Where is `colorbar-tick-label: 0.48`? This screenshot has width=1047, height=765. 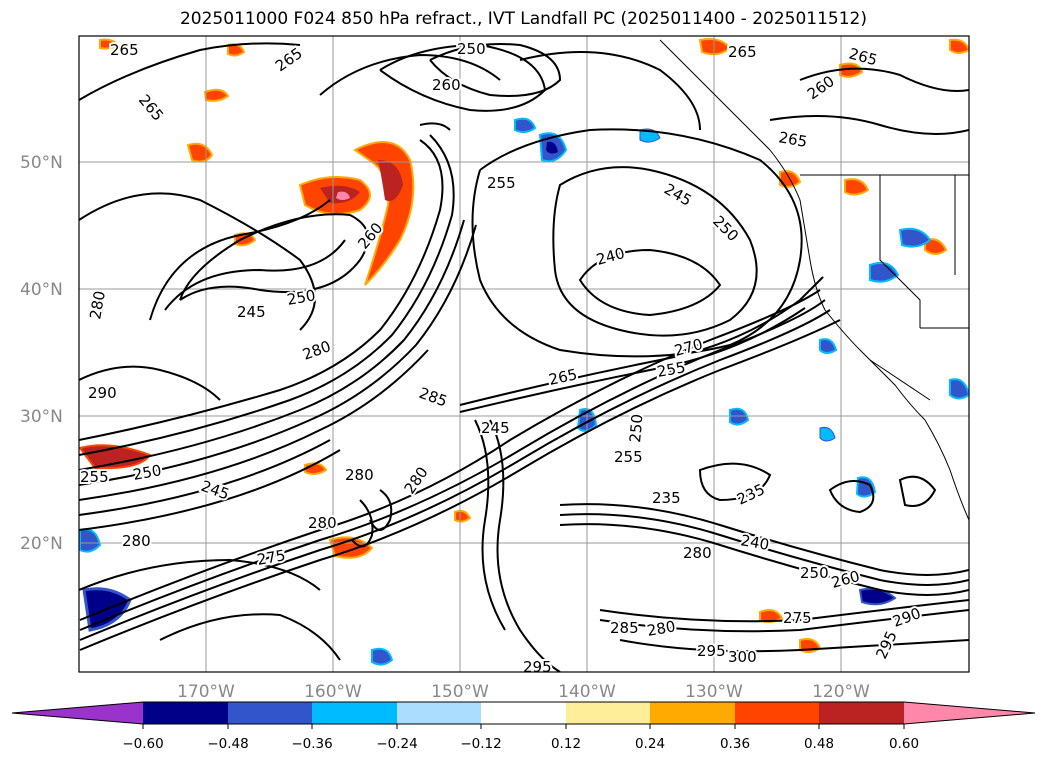
colorbar-tick-label: 0.48 is located at coordinates (819, 744).